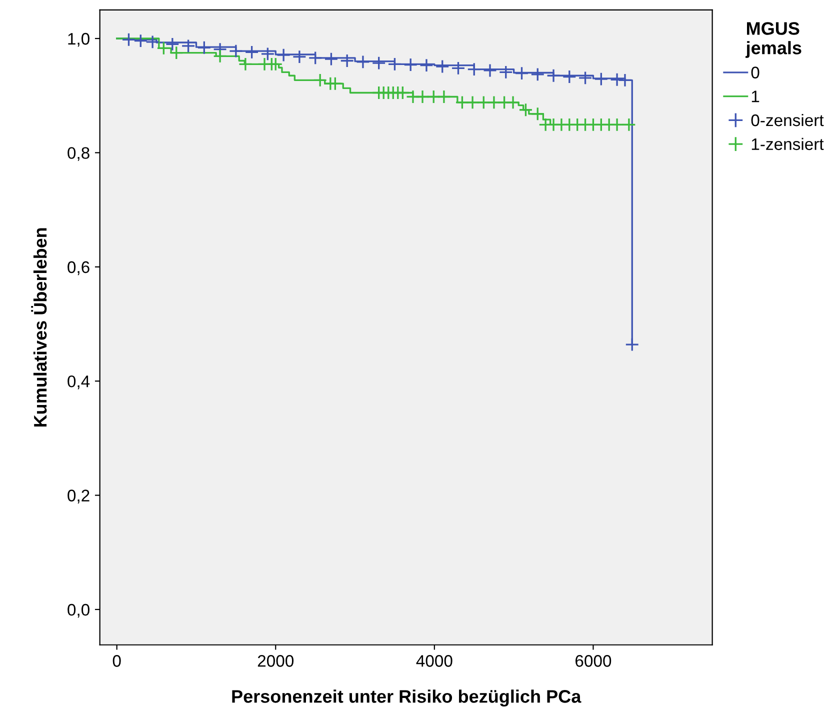 This screenshot has width=839, height=711. What do you see at coordinates (79, 611) in the screenshot?
I see `y-tick-label: 0,0` at bounding box center [79, 611].